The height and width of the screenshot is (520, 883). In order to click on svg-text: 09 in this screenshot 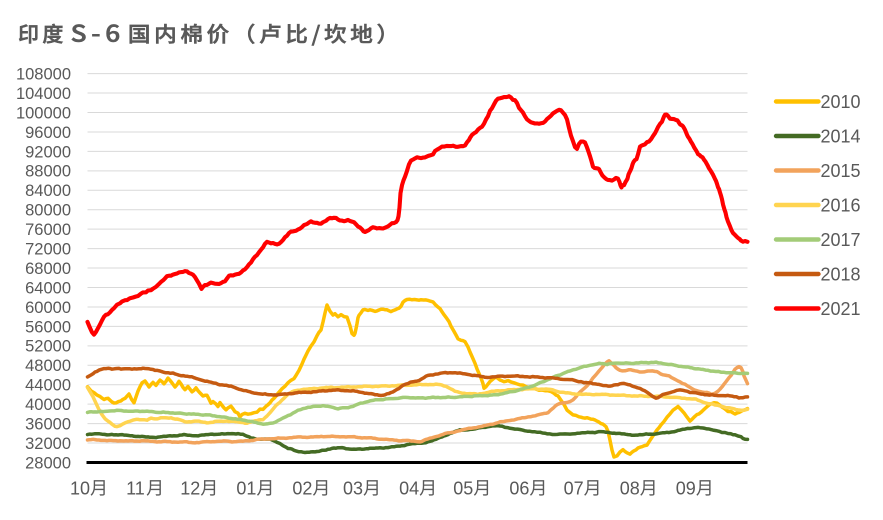, I will do `click(686, 488)`.